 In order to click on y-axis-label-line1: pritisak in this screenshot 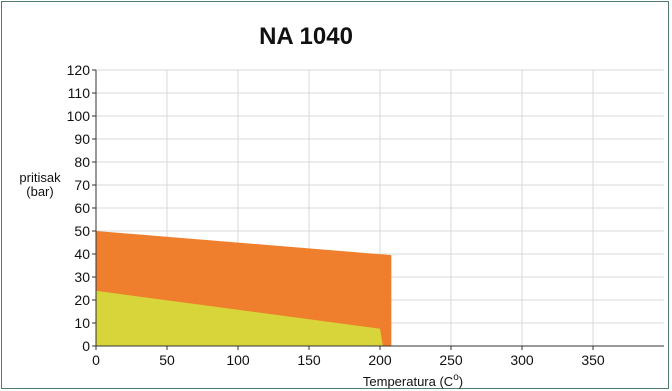, I will do `click(40, 177)`.